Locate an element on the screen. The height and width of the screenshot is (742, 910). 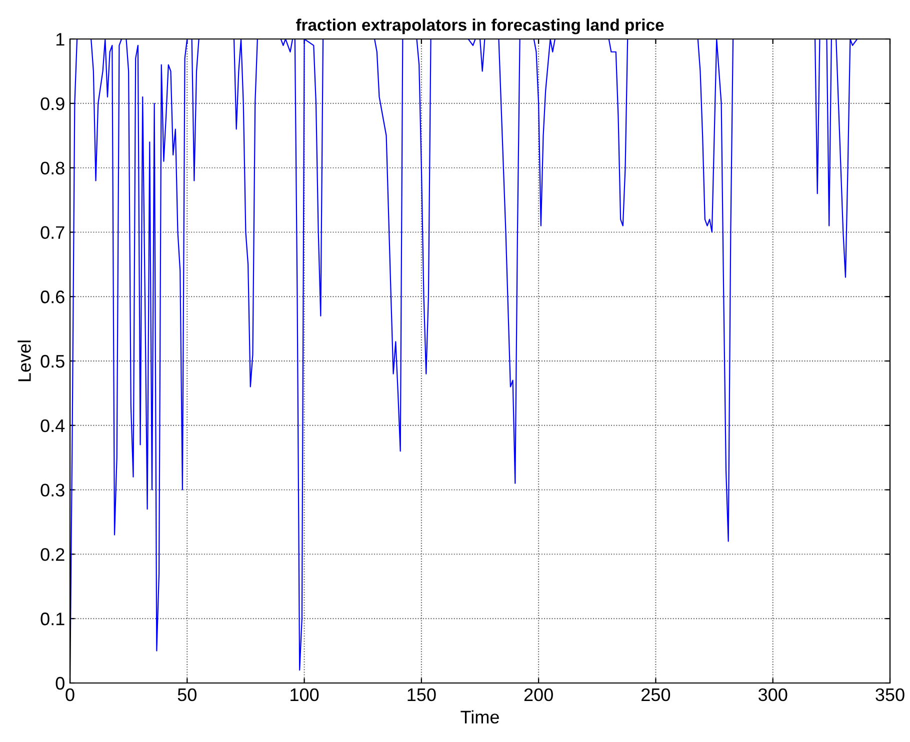
x-tick-label: 250 is located at coordinates (656, 695).